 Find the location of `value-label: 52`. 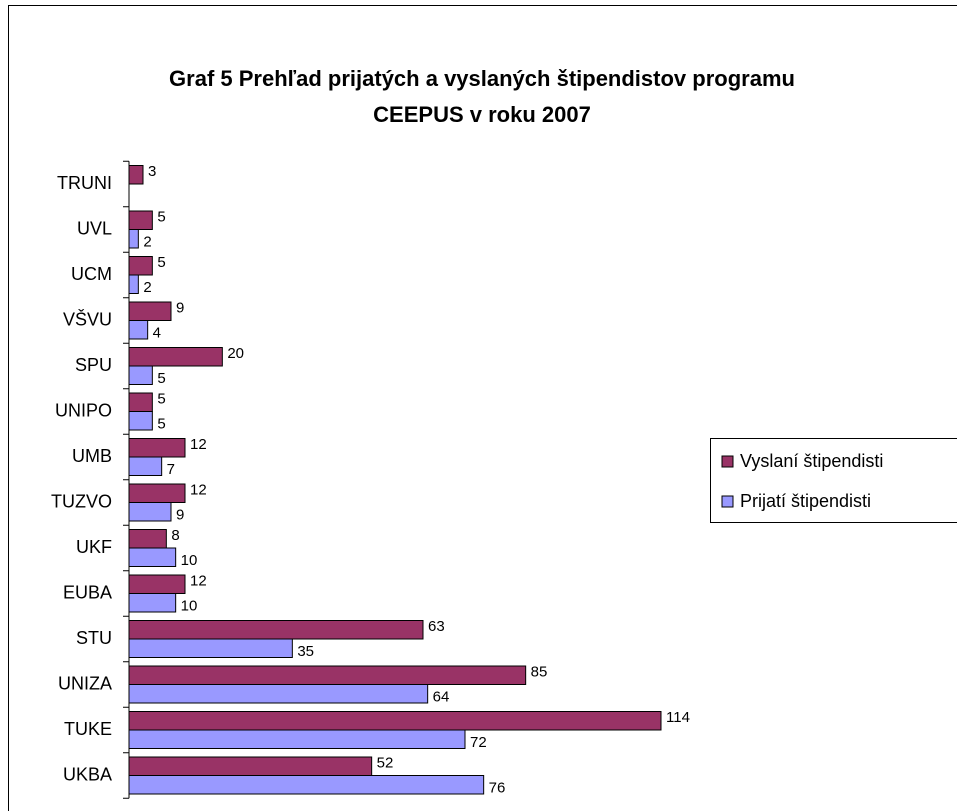

value-label: 52 is located at coordinates (385, 762).